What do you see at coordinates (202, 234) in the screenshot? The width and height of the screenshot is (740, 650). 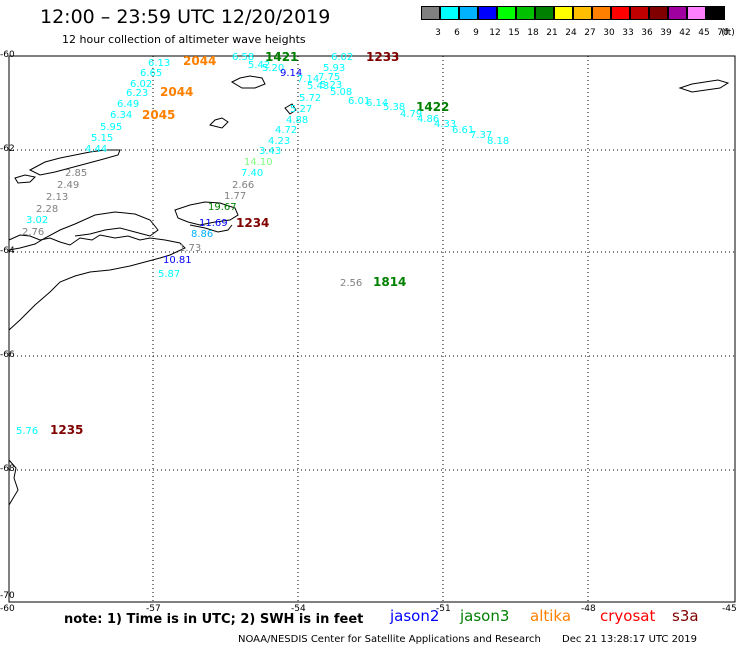 I see `wave-height-value: 8.86` at bounding box center [202, 234].